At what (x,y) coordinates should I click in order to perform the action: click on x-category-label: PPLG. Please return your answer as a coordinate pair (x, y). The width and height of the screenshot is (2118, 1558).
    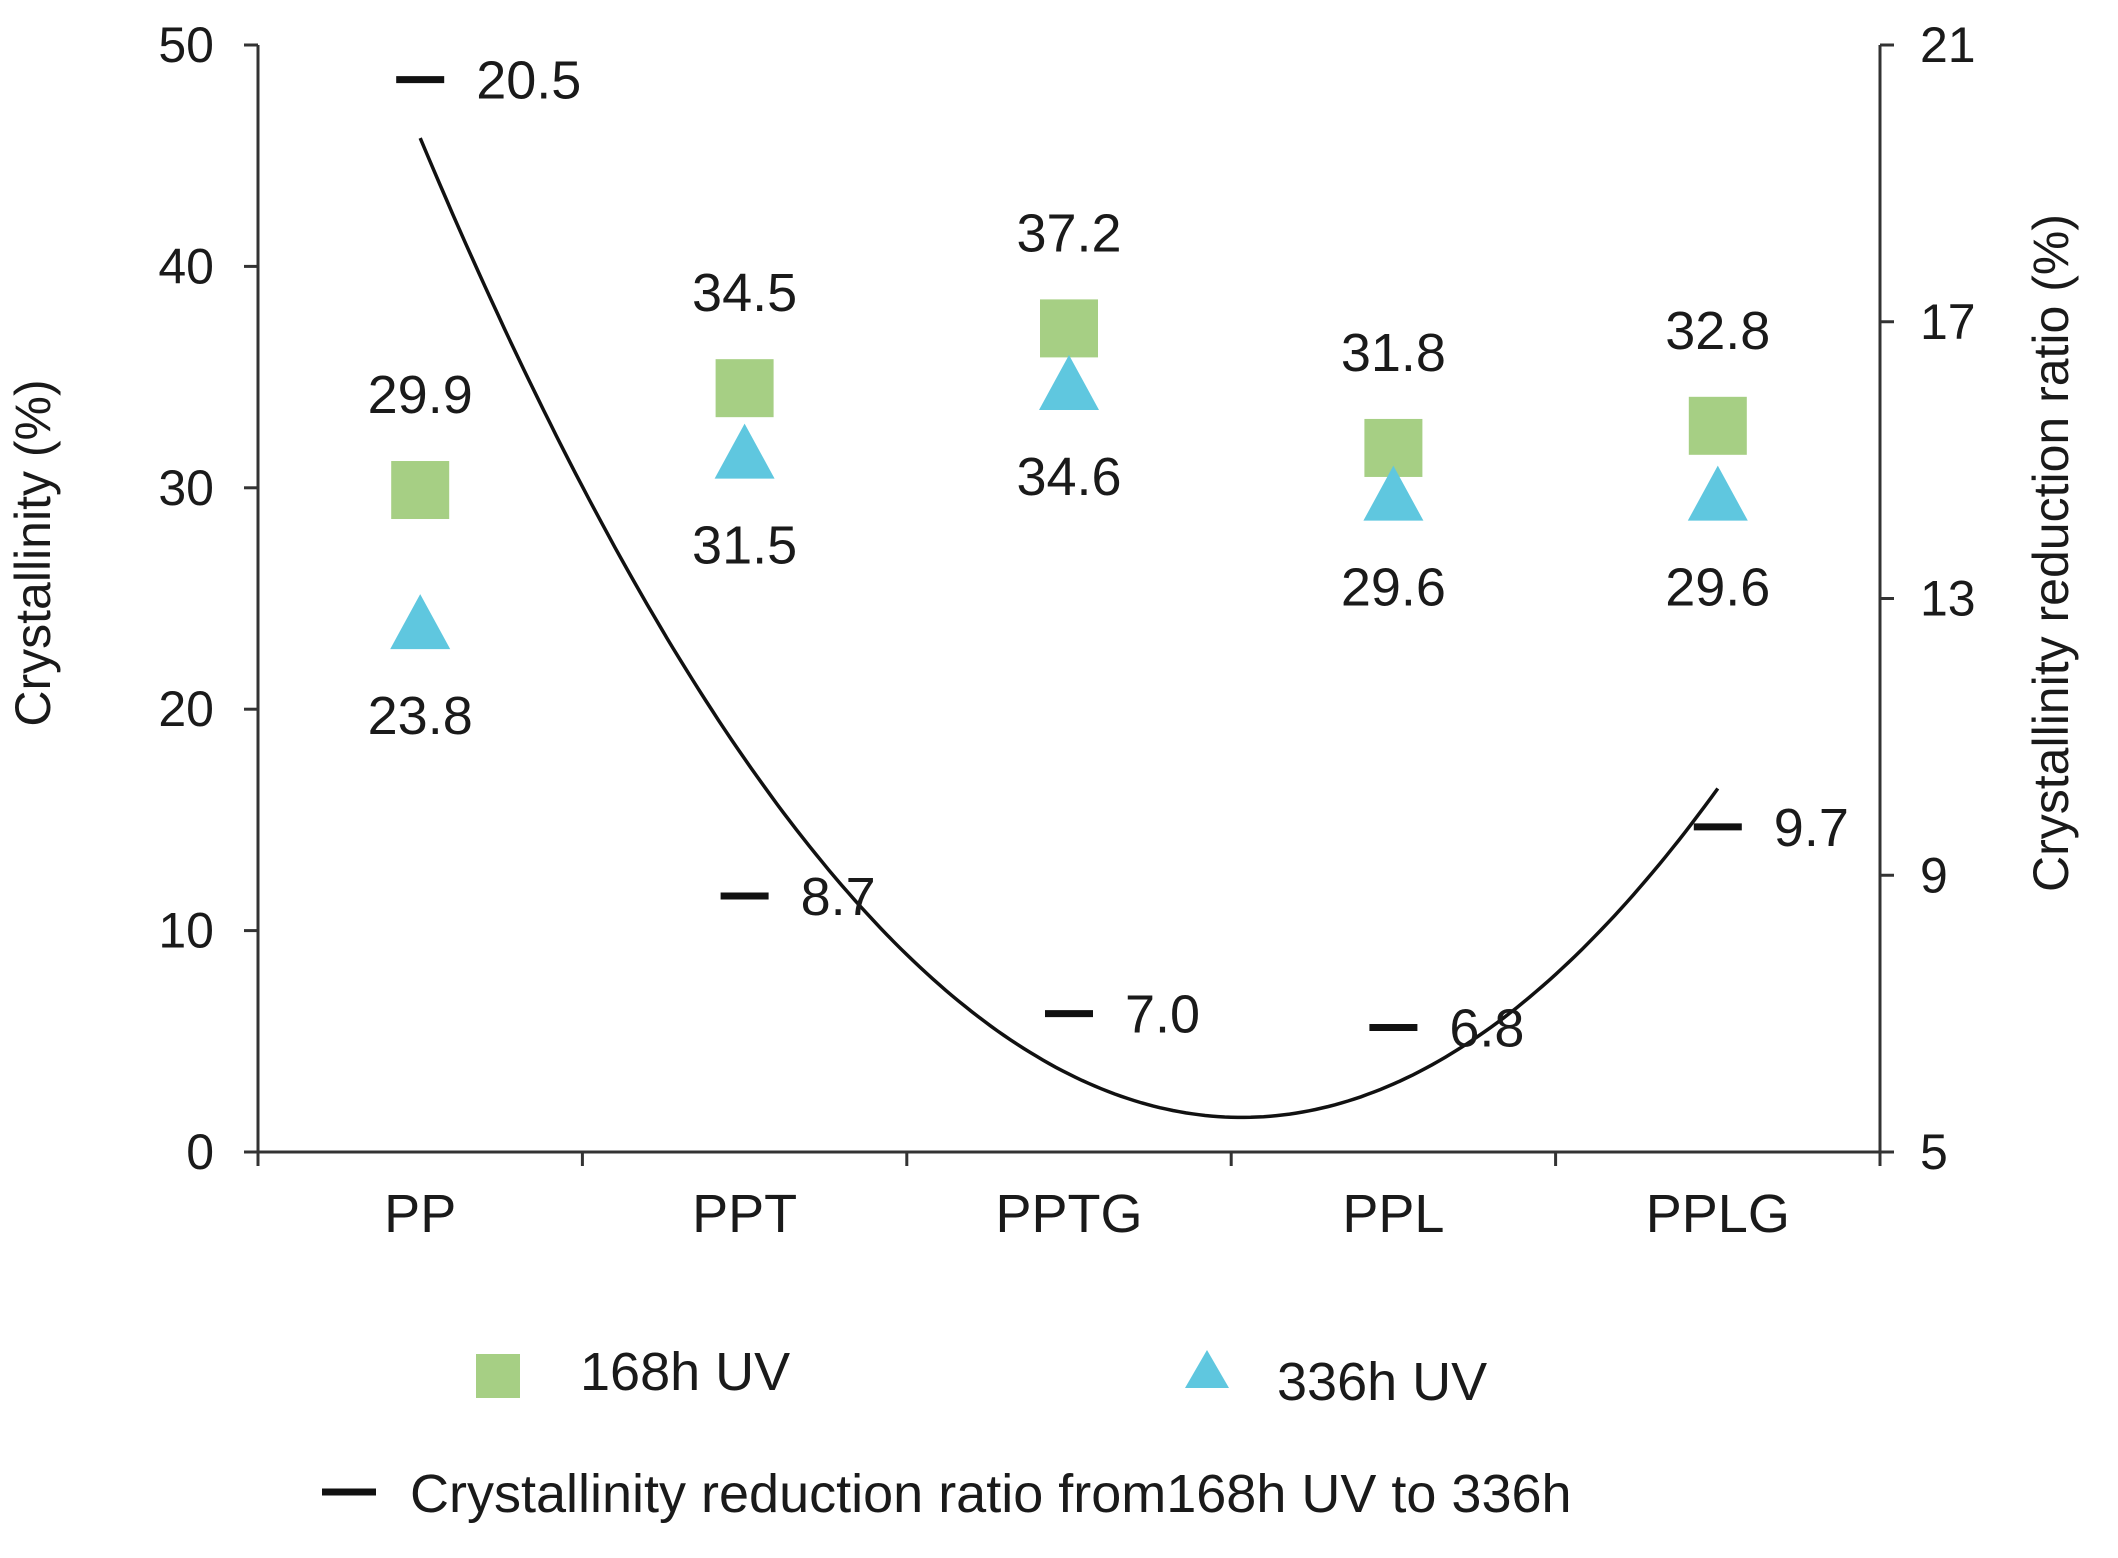
    Looking at the image, I should click on (1718, 1214).